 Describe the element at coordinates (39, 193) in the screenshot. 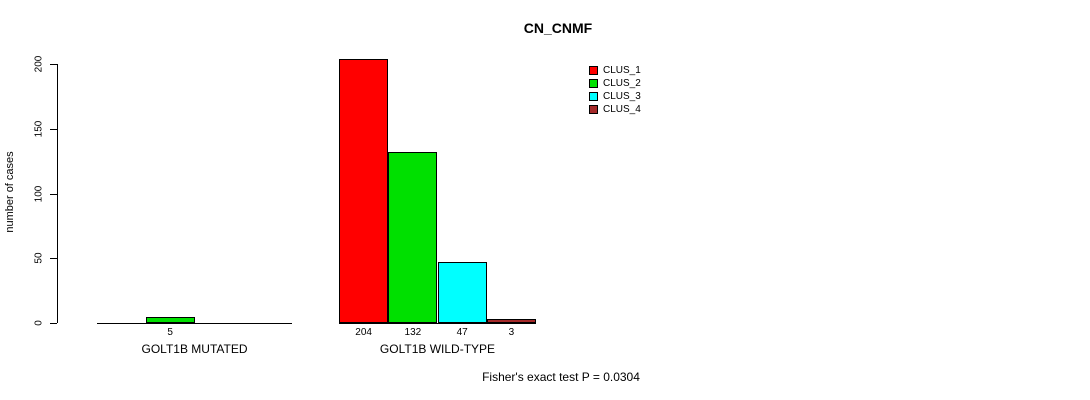

I see `y-tick-label: 100` at that location.